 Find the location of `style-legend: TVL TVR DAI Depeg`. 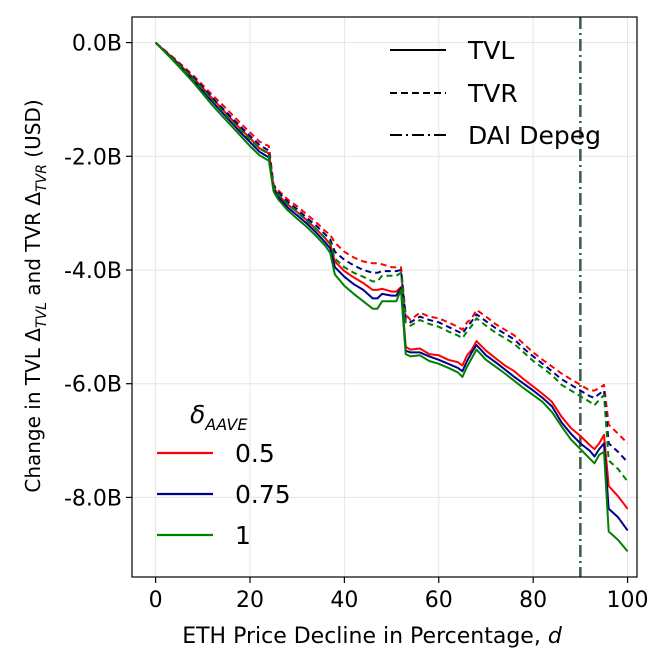

style-legend: TVL TVR DAI Depeg is located at coordinates (495, 93).